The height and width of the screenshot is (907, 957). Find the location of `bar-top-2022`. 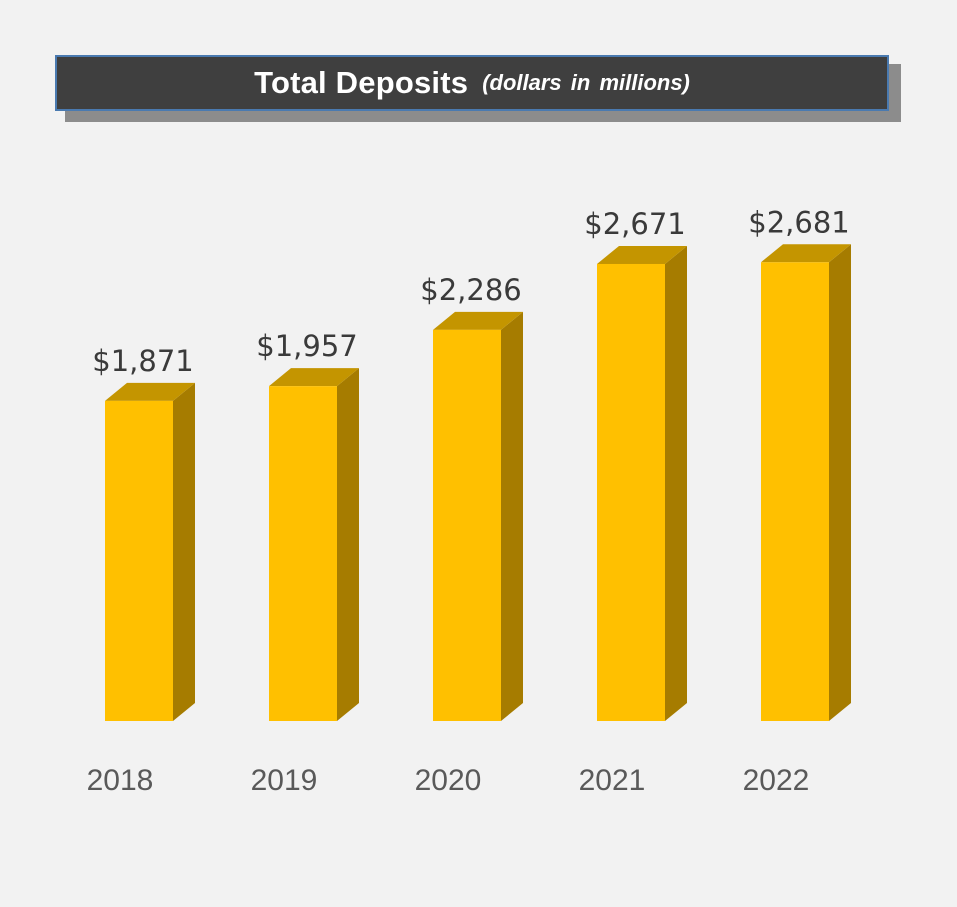

bar-top-2022 is located at coordinates (806, 253).